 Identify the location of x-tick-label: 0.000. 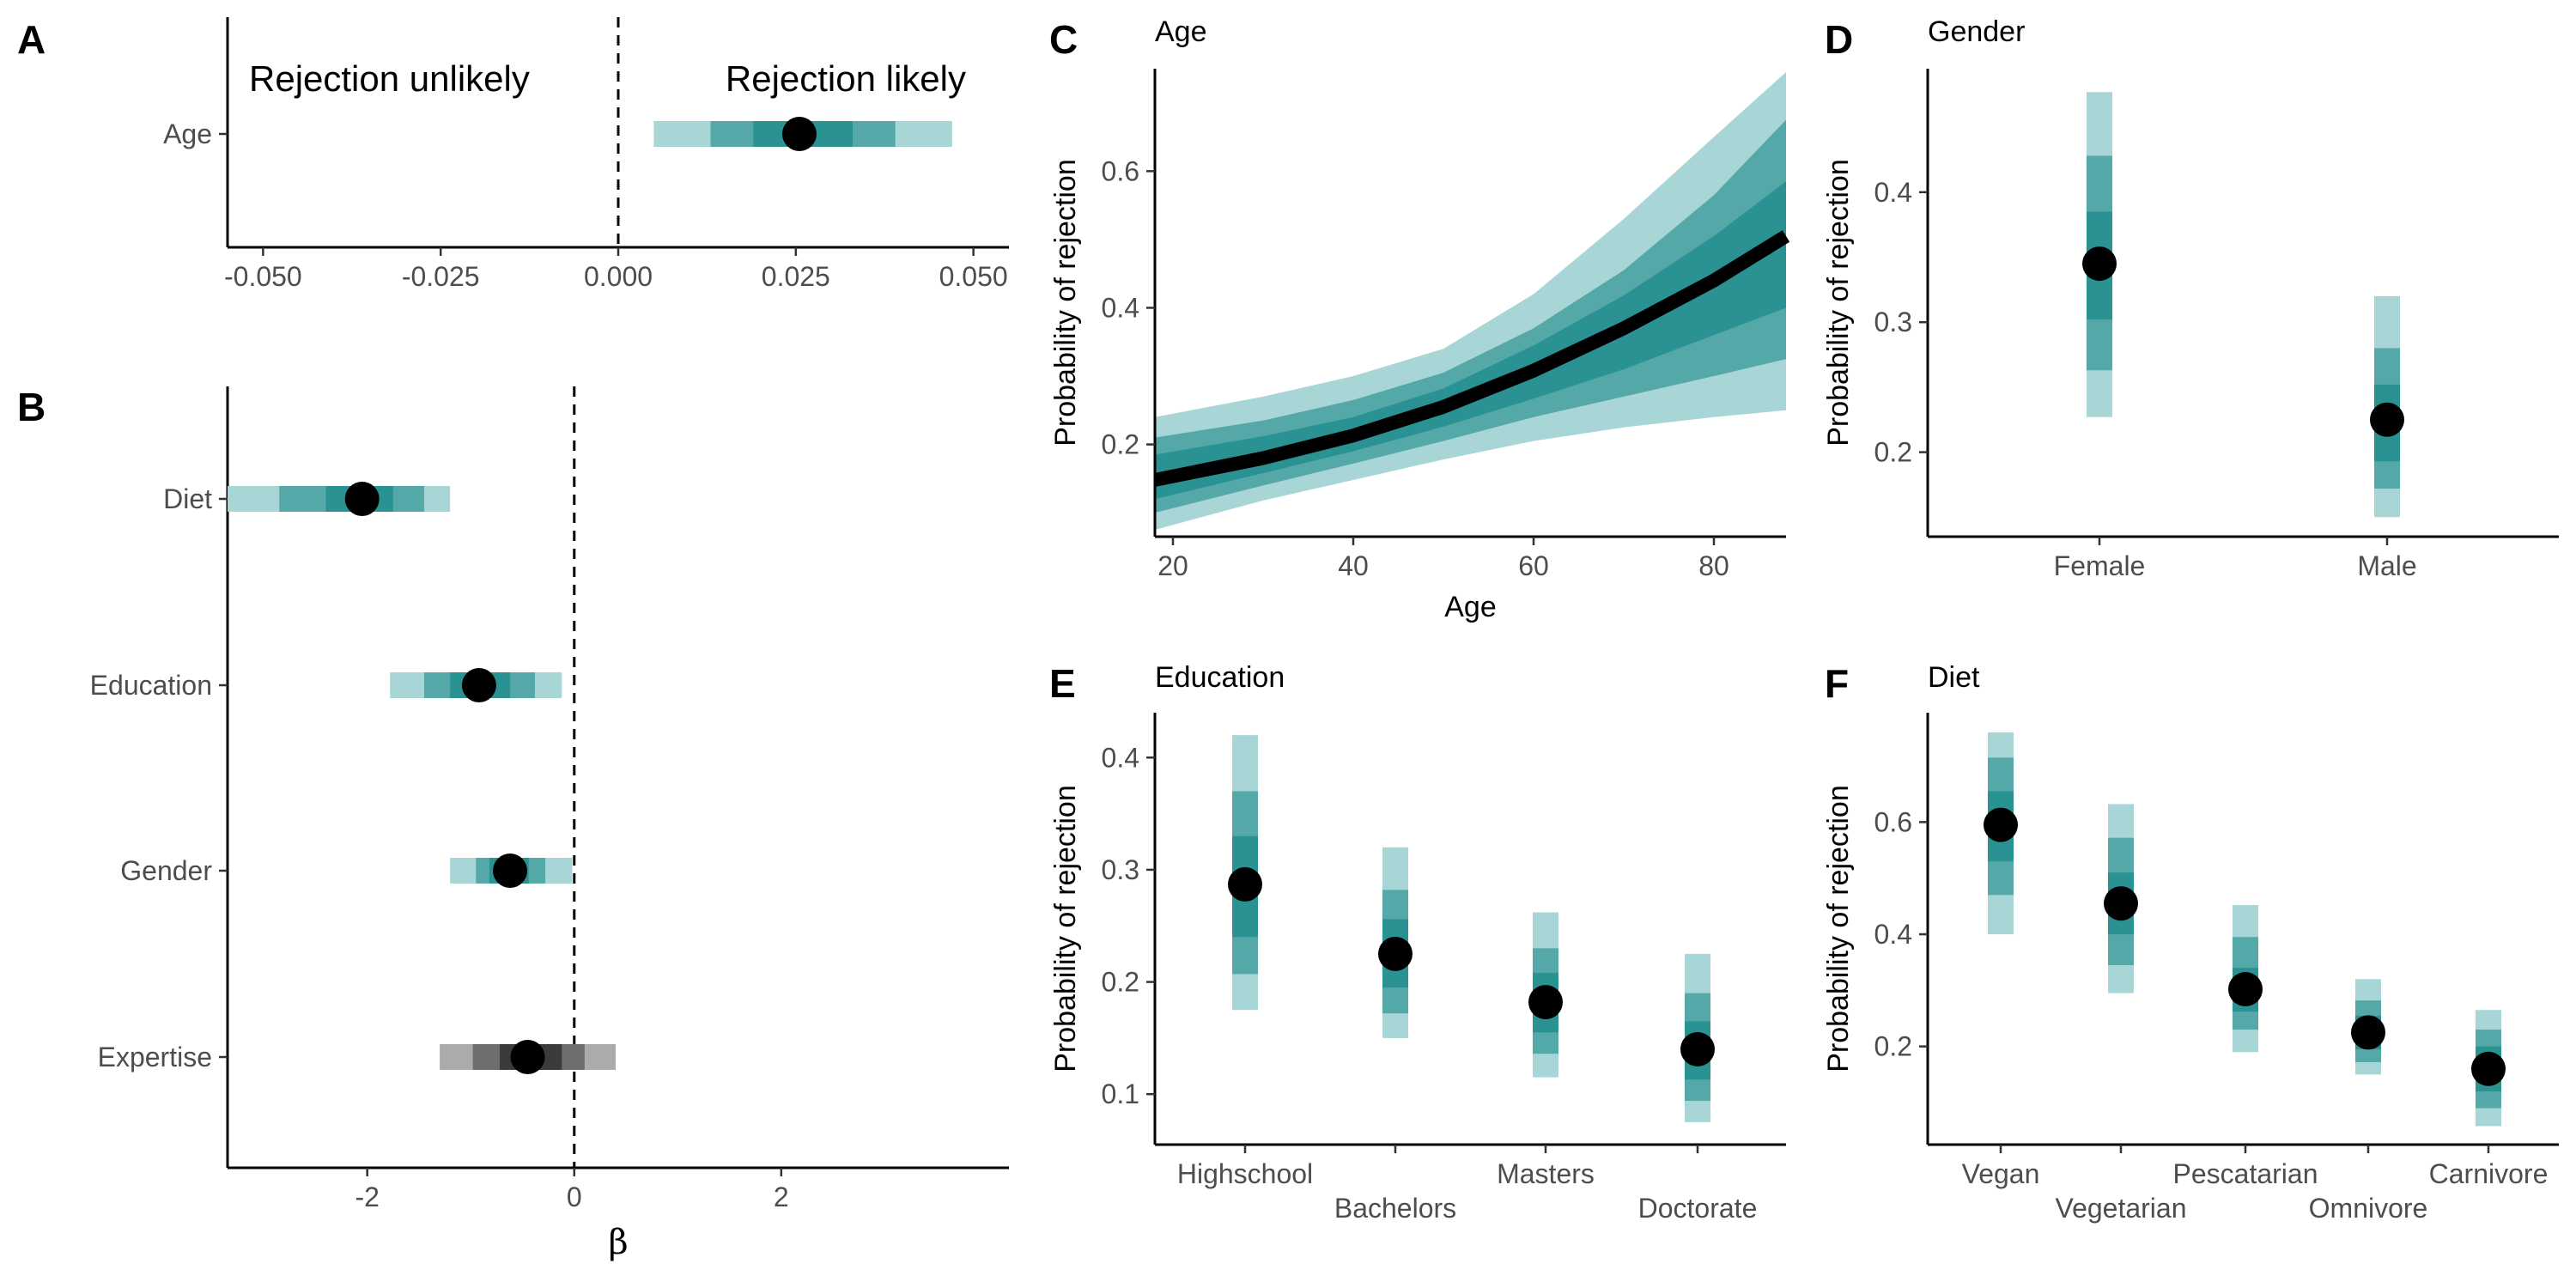
(618, 276).